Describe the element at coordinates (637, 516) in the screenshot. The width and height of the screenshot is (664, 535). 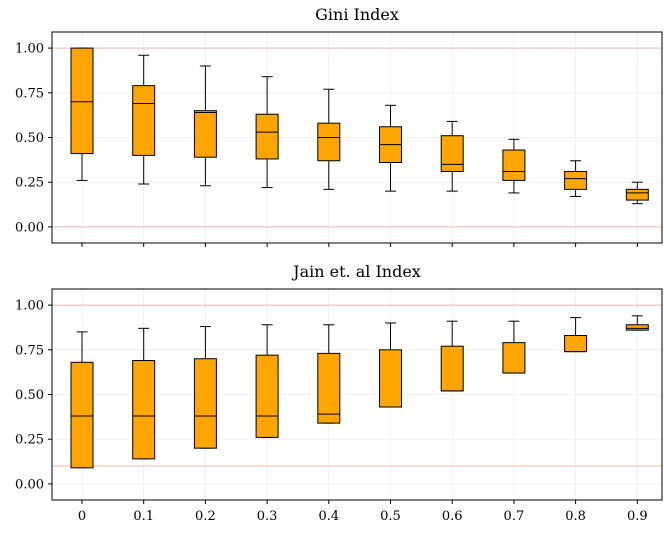
I see `x-tick-label: 0.9` at that location.